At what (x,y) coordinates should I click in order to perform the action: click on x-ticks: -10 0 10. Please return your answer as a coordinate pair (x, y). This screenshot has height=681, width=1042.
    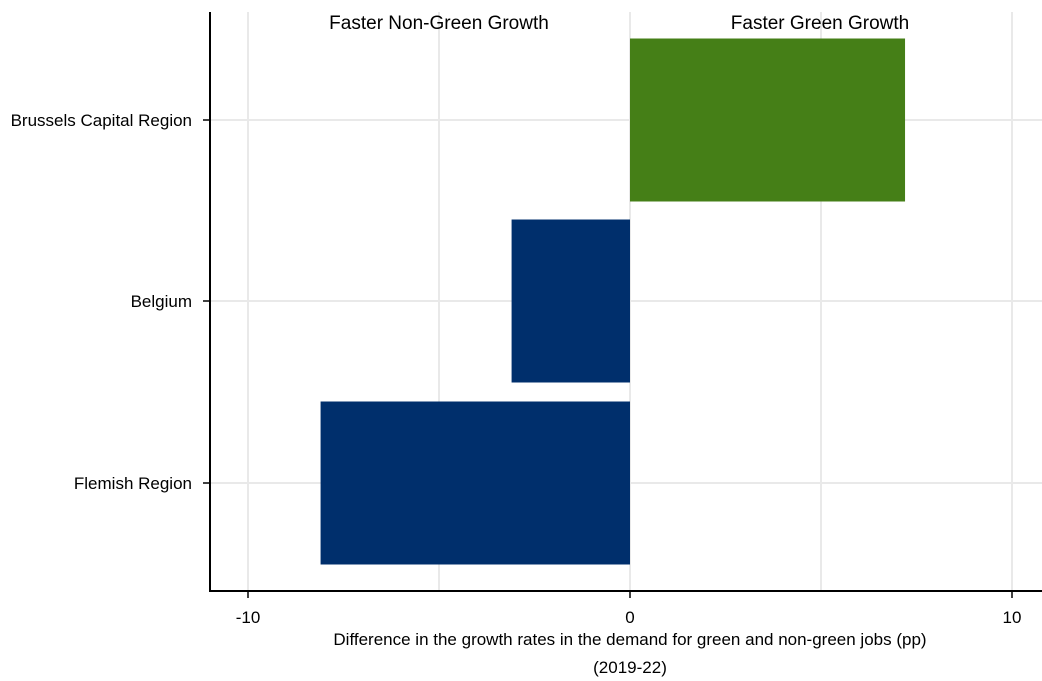
    Looking at the image, I should click on (629, 609).